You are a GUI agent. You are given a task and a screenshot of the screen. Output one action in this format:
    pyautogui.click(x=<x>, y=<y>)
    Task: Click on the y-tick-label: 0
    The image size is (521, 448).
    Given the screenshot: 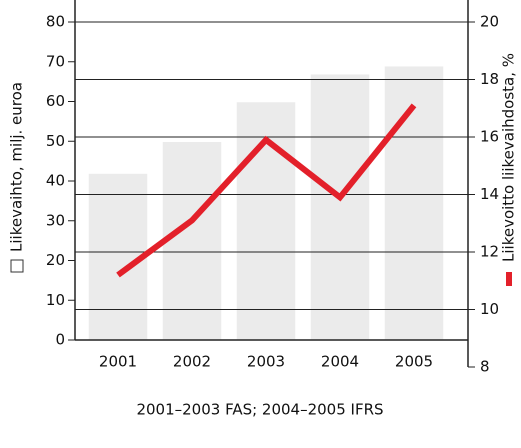 What is the action you would take?
    pyautogui.click(x=60, y=340)
    